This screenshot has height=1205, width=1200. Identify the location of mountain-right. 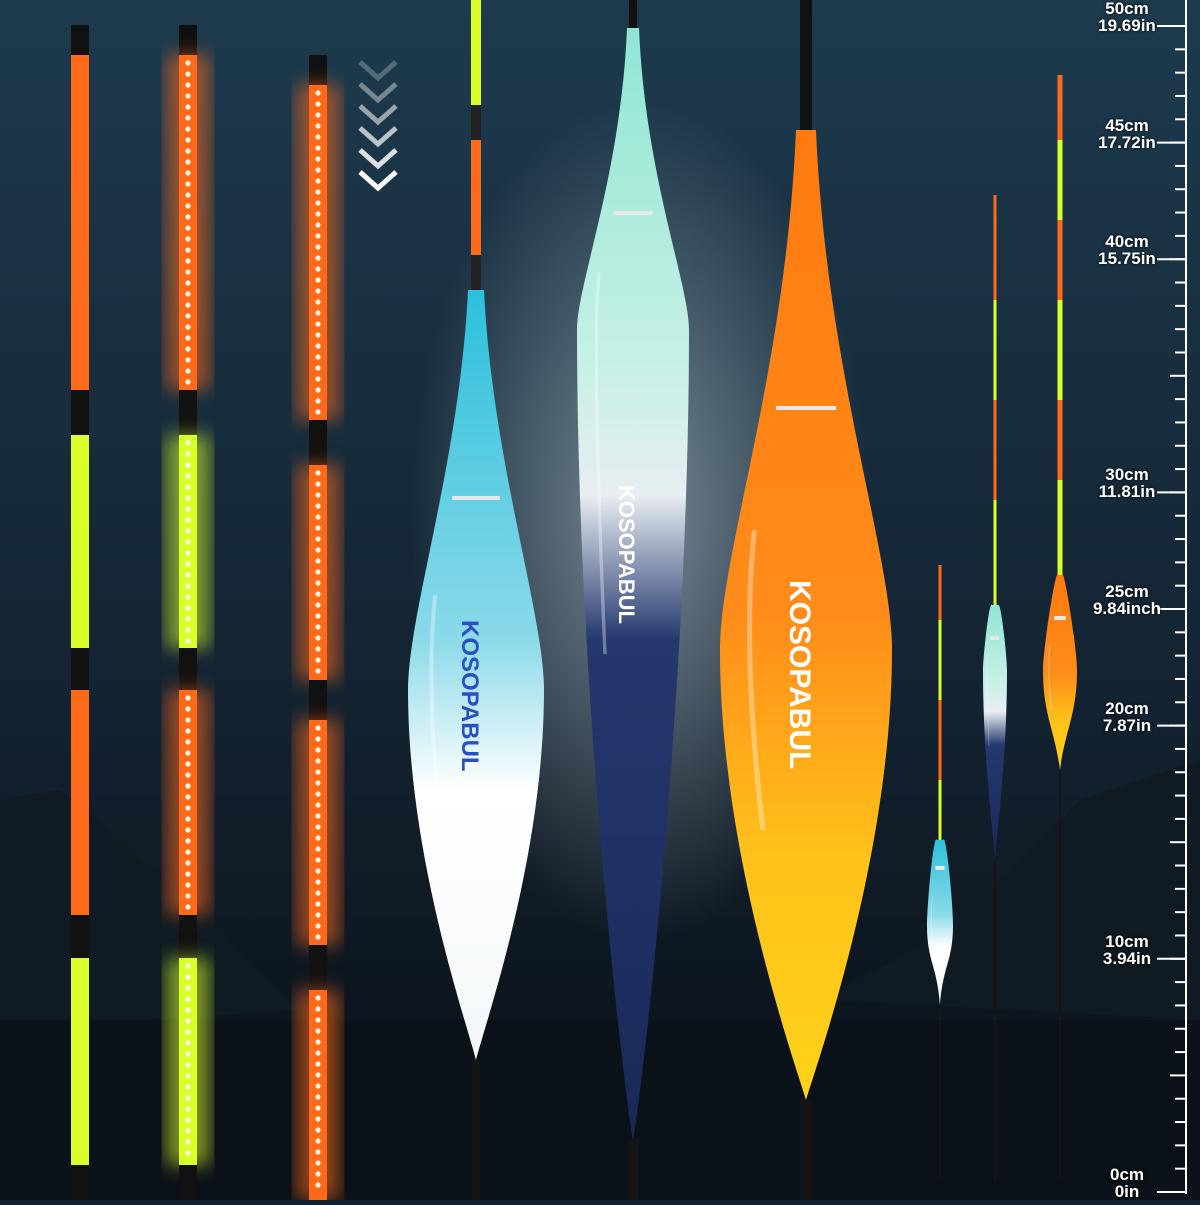
(1010, 890).